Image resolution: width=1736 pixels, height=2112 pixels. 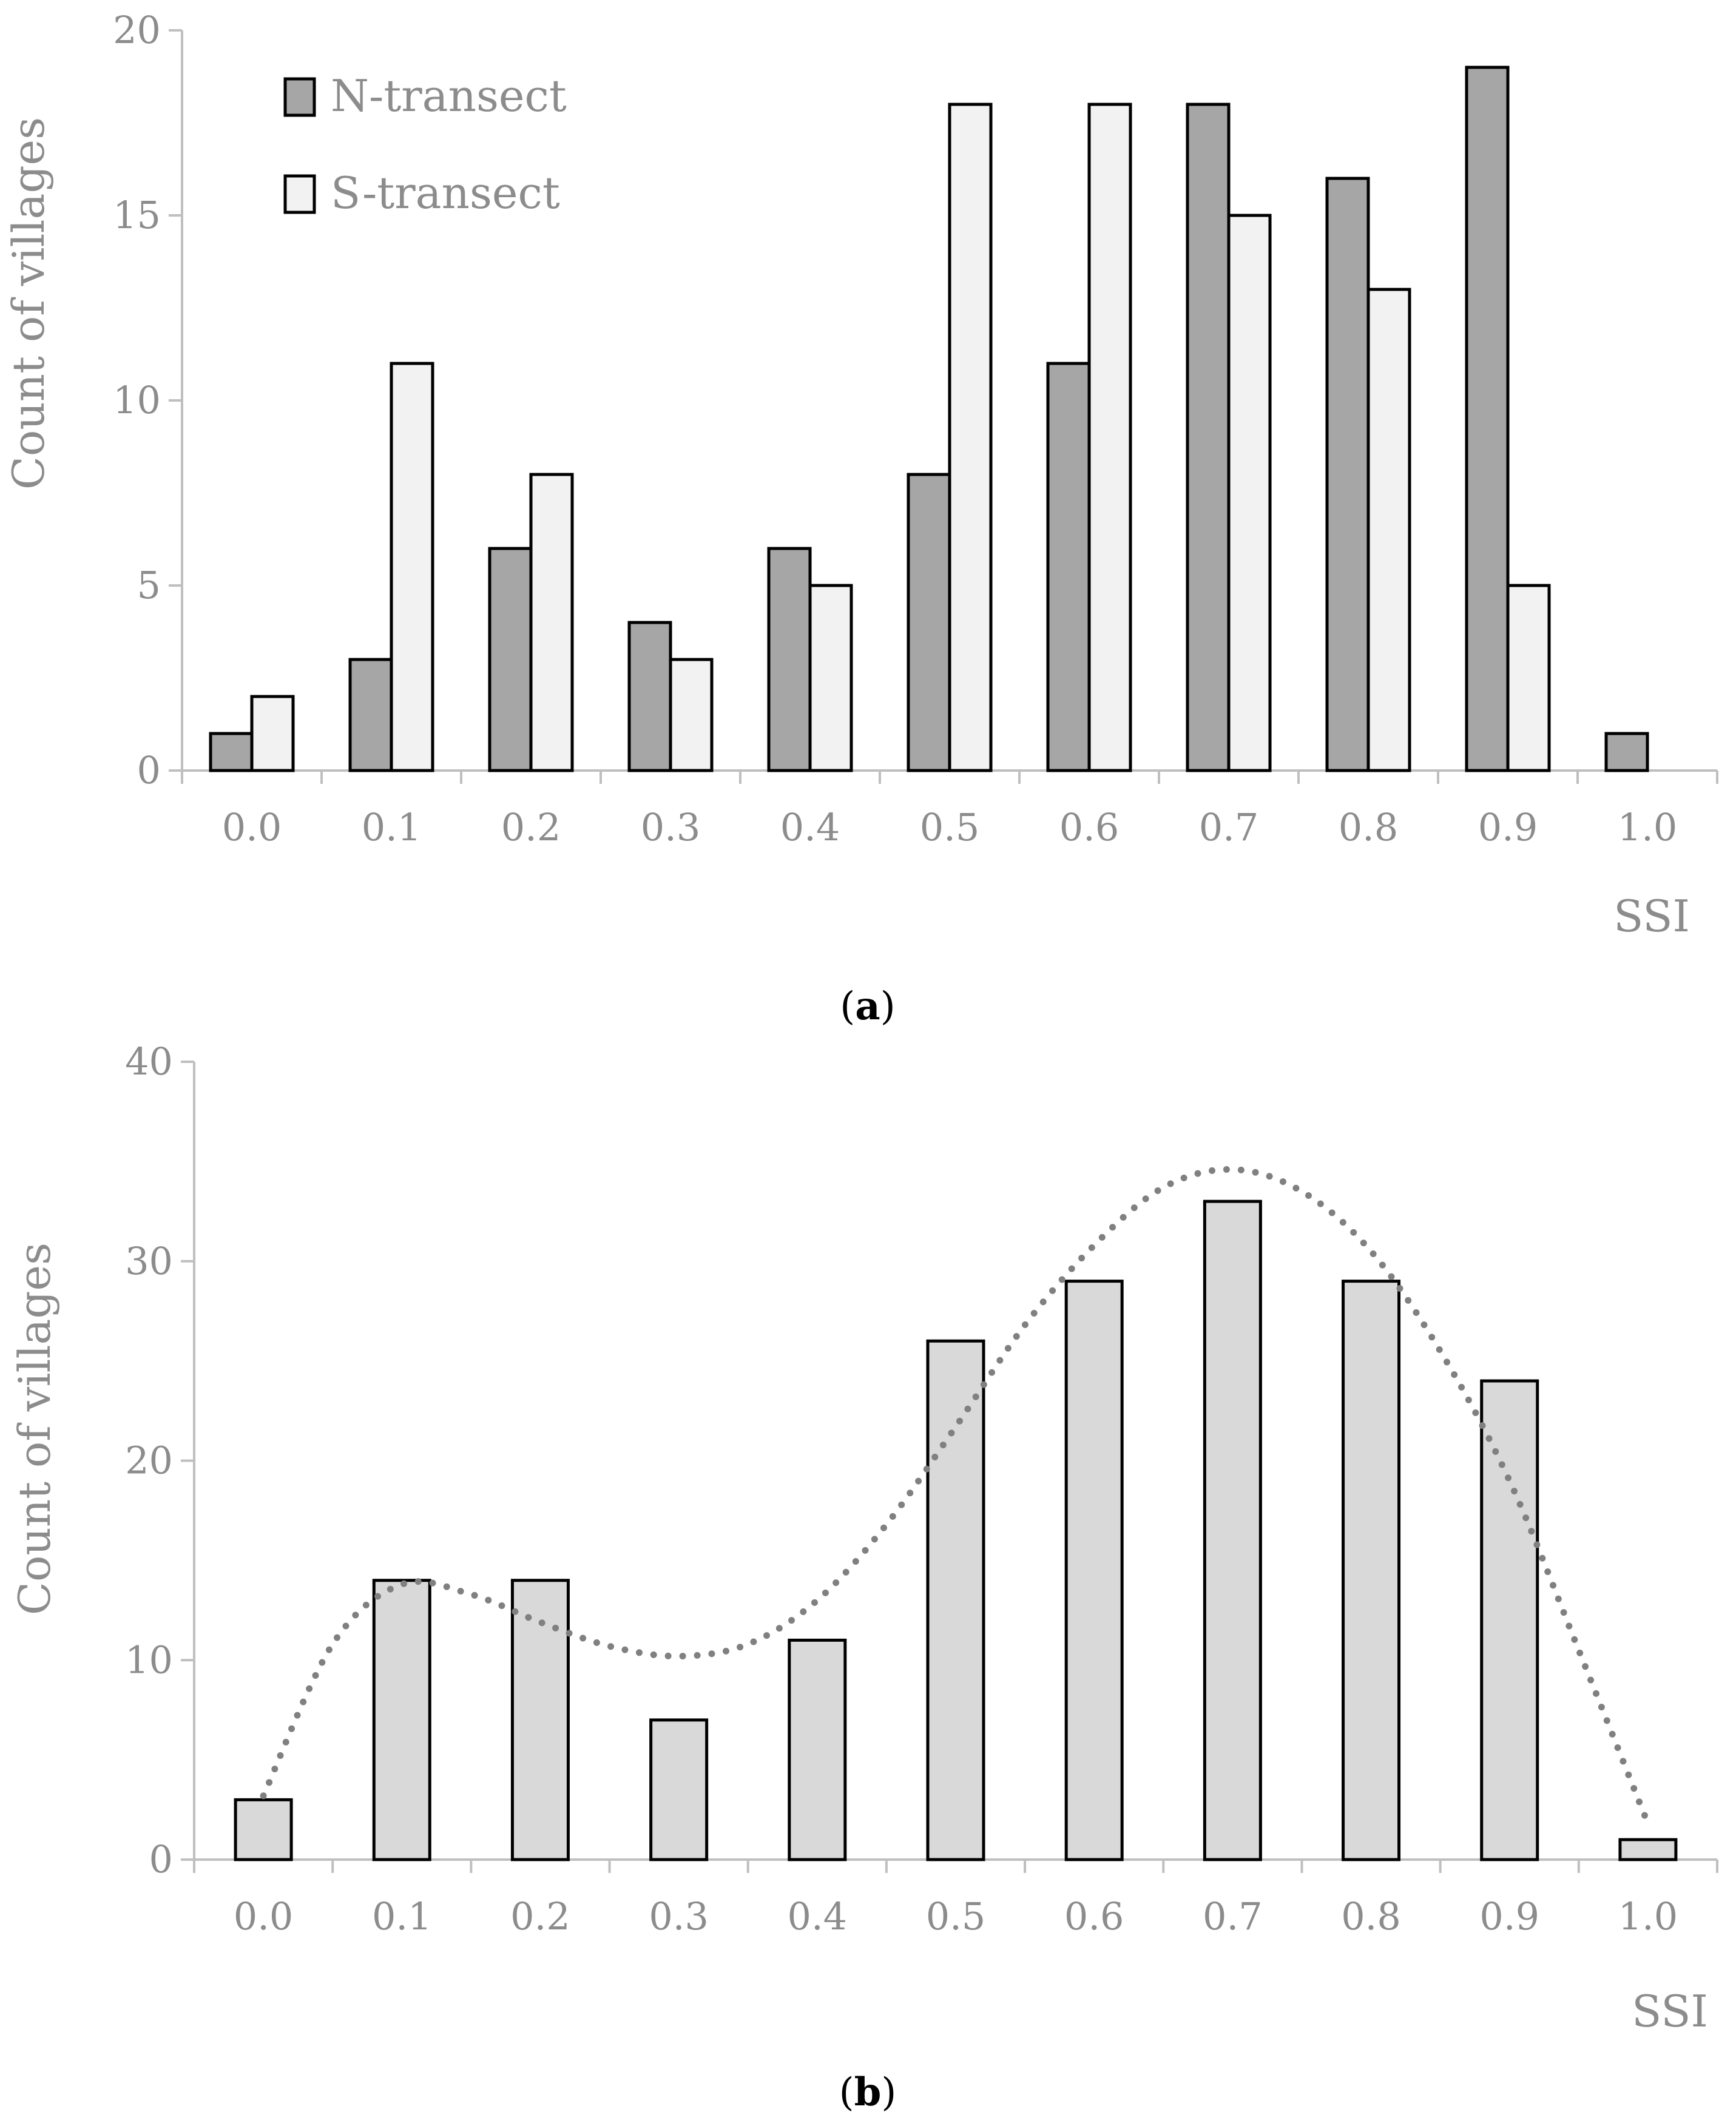 I want to click on y-tick-label: 30, so click(x=149, y=1261).